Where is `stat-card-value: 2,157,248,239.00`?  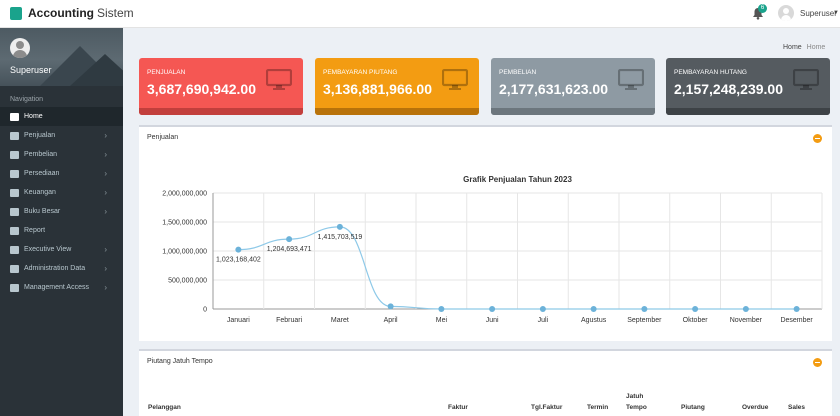
stat-card-value: 2,157,248,239.00 is located at coordinates (728, 89).